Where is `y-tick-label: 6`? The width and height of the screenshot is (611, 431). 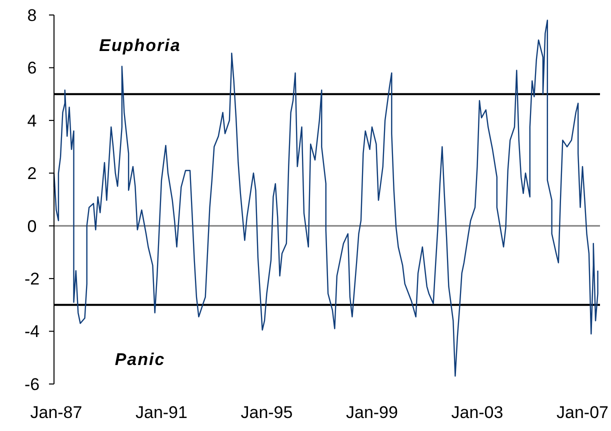
y-tick-label: 6 is located at coordinates (32, 68).